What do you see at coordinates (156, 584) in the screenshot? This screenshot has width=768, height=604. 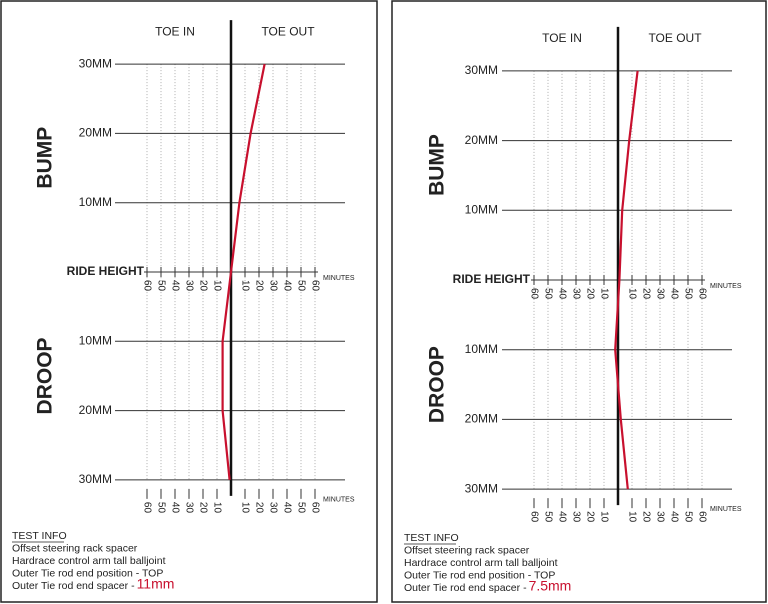 I see `info-highlight: 11mm` at bounding box center [156, 584].